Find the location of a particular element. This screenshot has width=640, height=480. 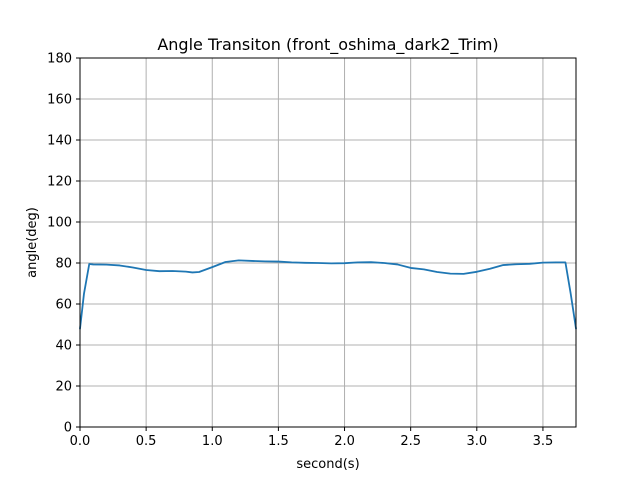

x-tick-label: 3.0 is located at coordinates (476, 441).